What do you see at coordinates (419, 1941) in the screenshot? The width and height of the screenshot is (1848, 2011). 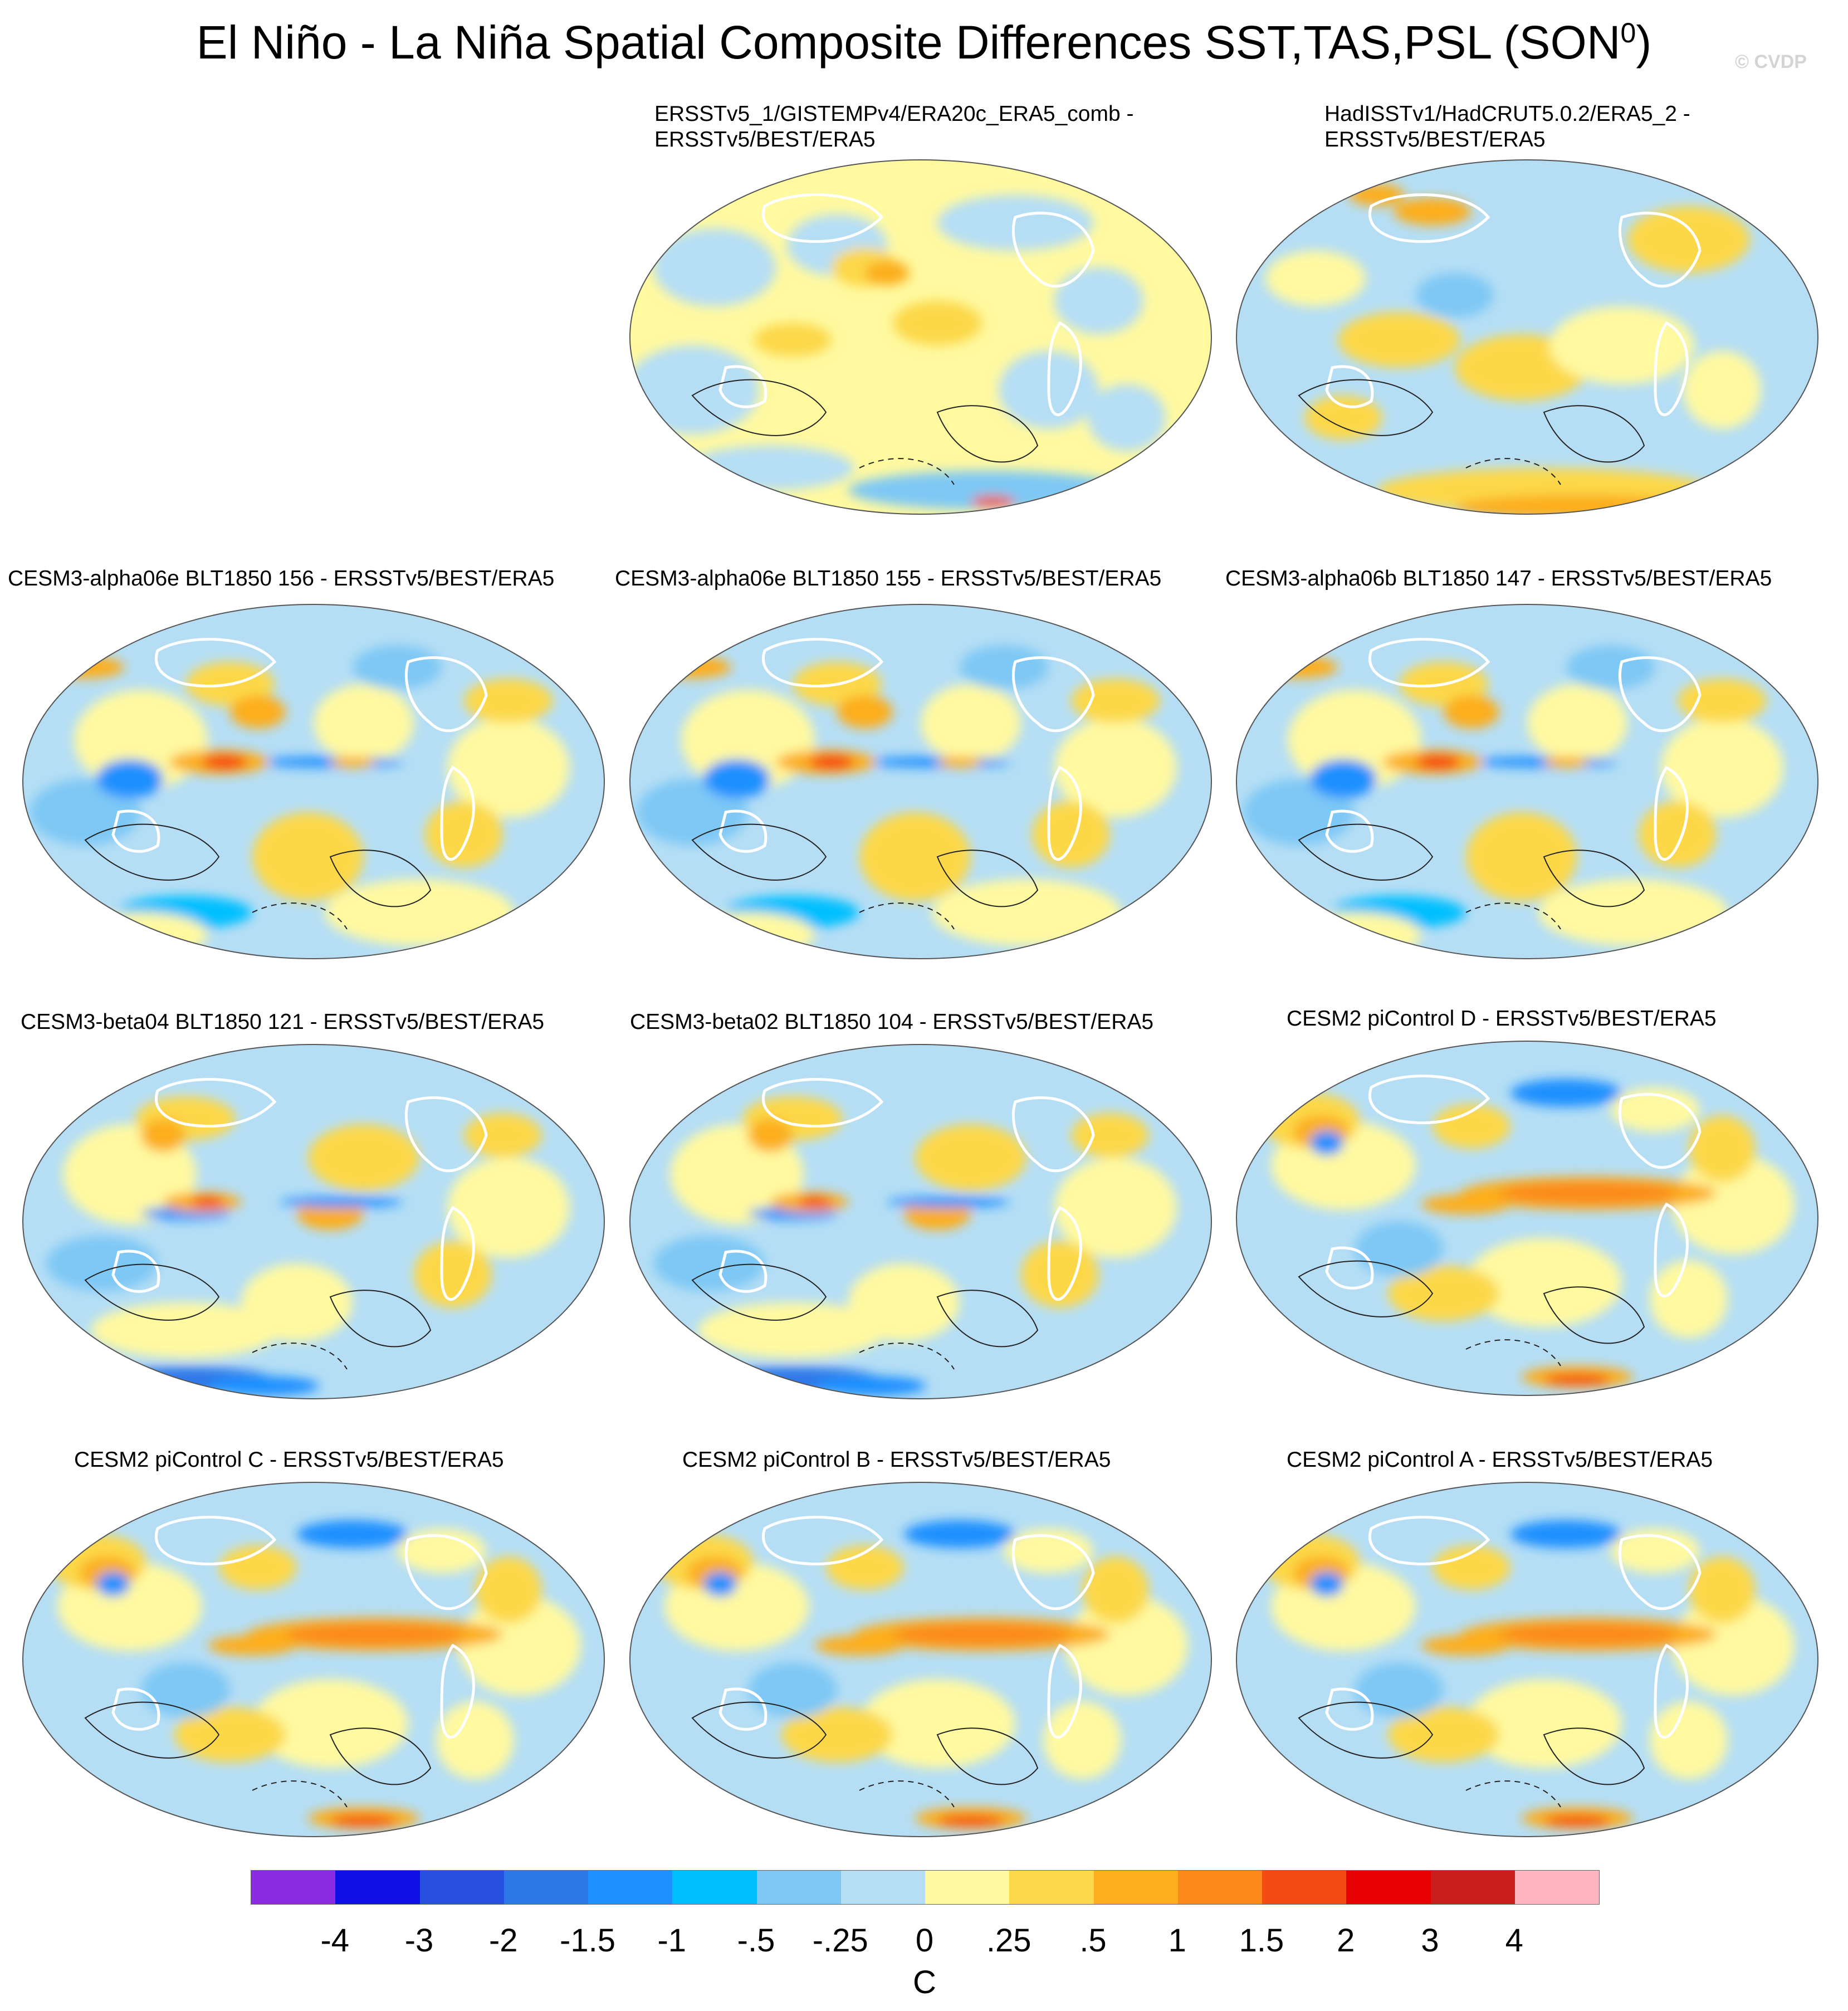 I see `colorbar-tick-label: -3` at bounding box center [419, 1941].